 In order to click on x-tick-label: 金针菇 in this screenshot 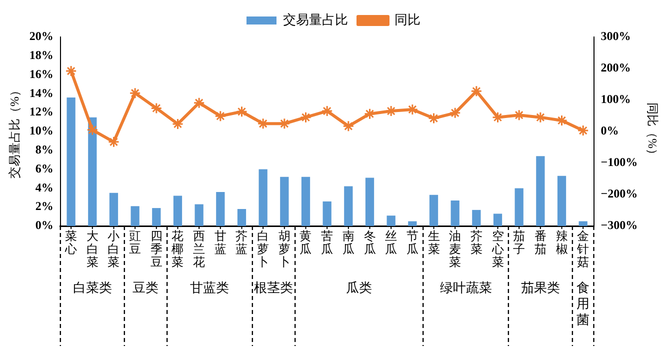, I will do `click(583, 249)`.